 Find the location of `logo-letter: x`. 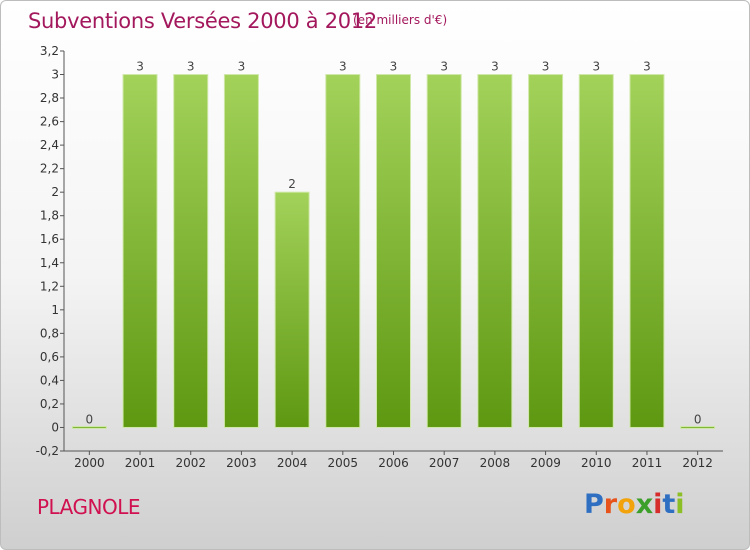

logo-letter: x is located at coordinates (644, 504).